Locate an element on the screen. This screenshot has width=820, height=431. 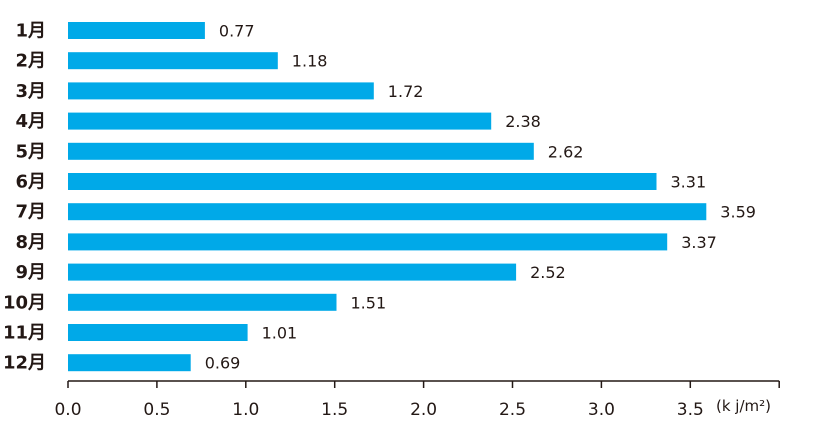
category-label-5: 5月 is located at coordinates (30, 151).